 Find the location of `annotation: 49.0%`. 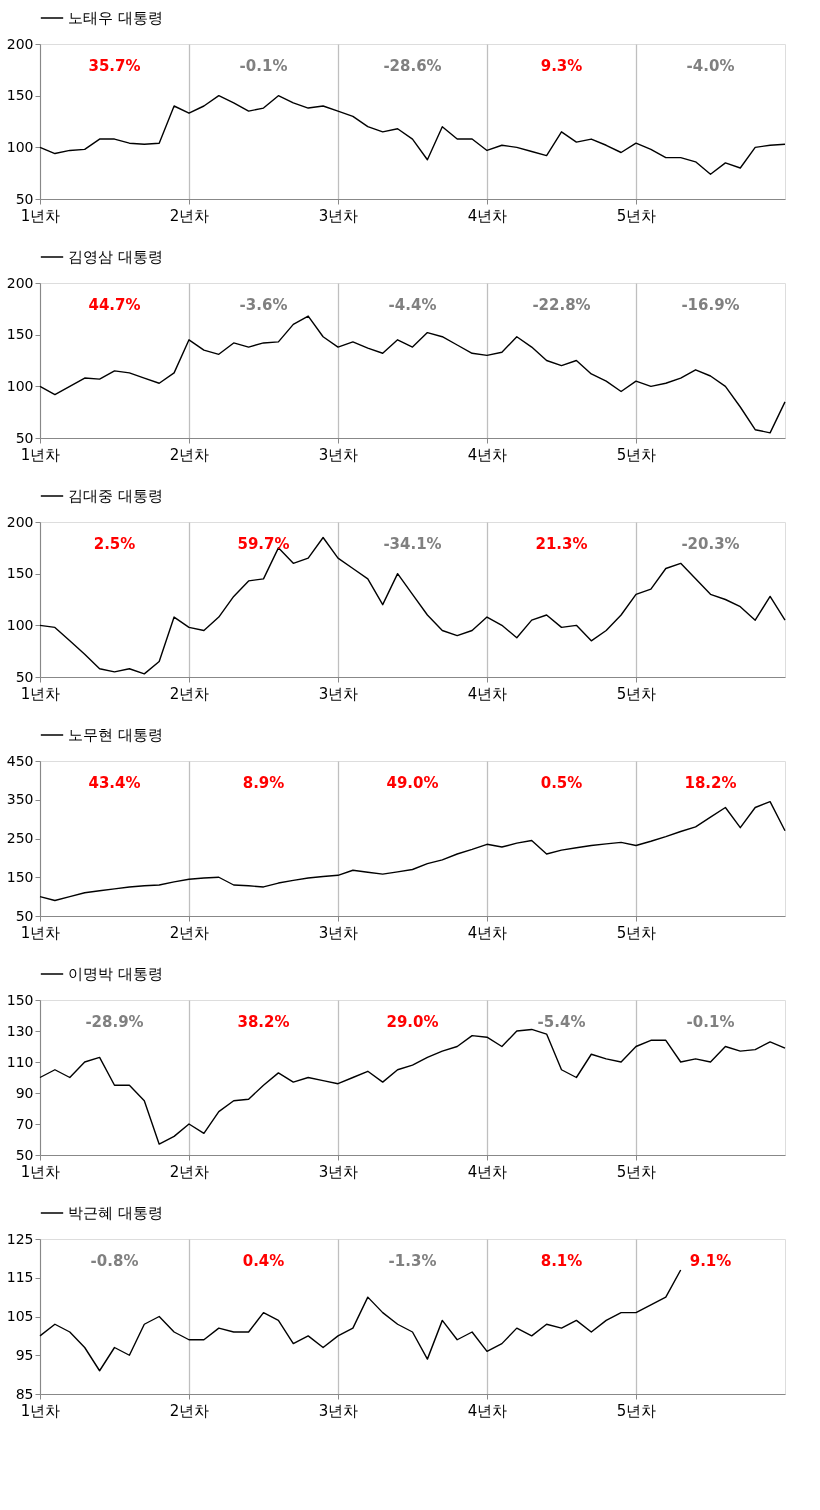

annotation: 49.0% is located at coordinates (412, 783).